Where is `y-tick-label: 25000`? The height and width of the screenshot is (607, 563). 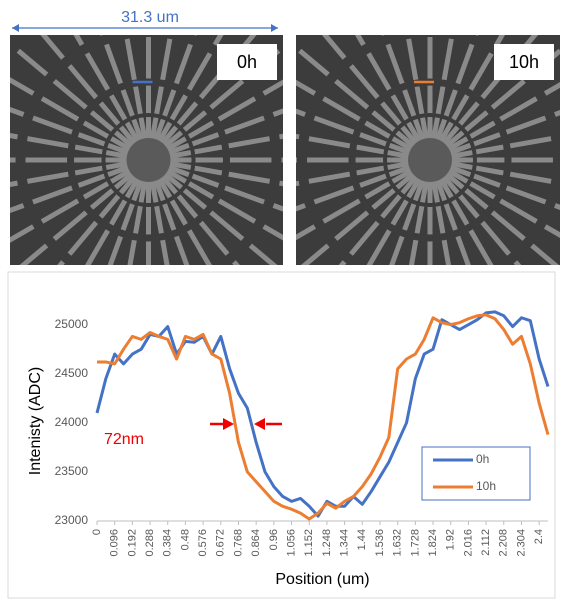
y-tick-label: 25000 is located at coordinates (72, 324).